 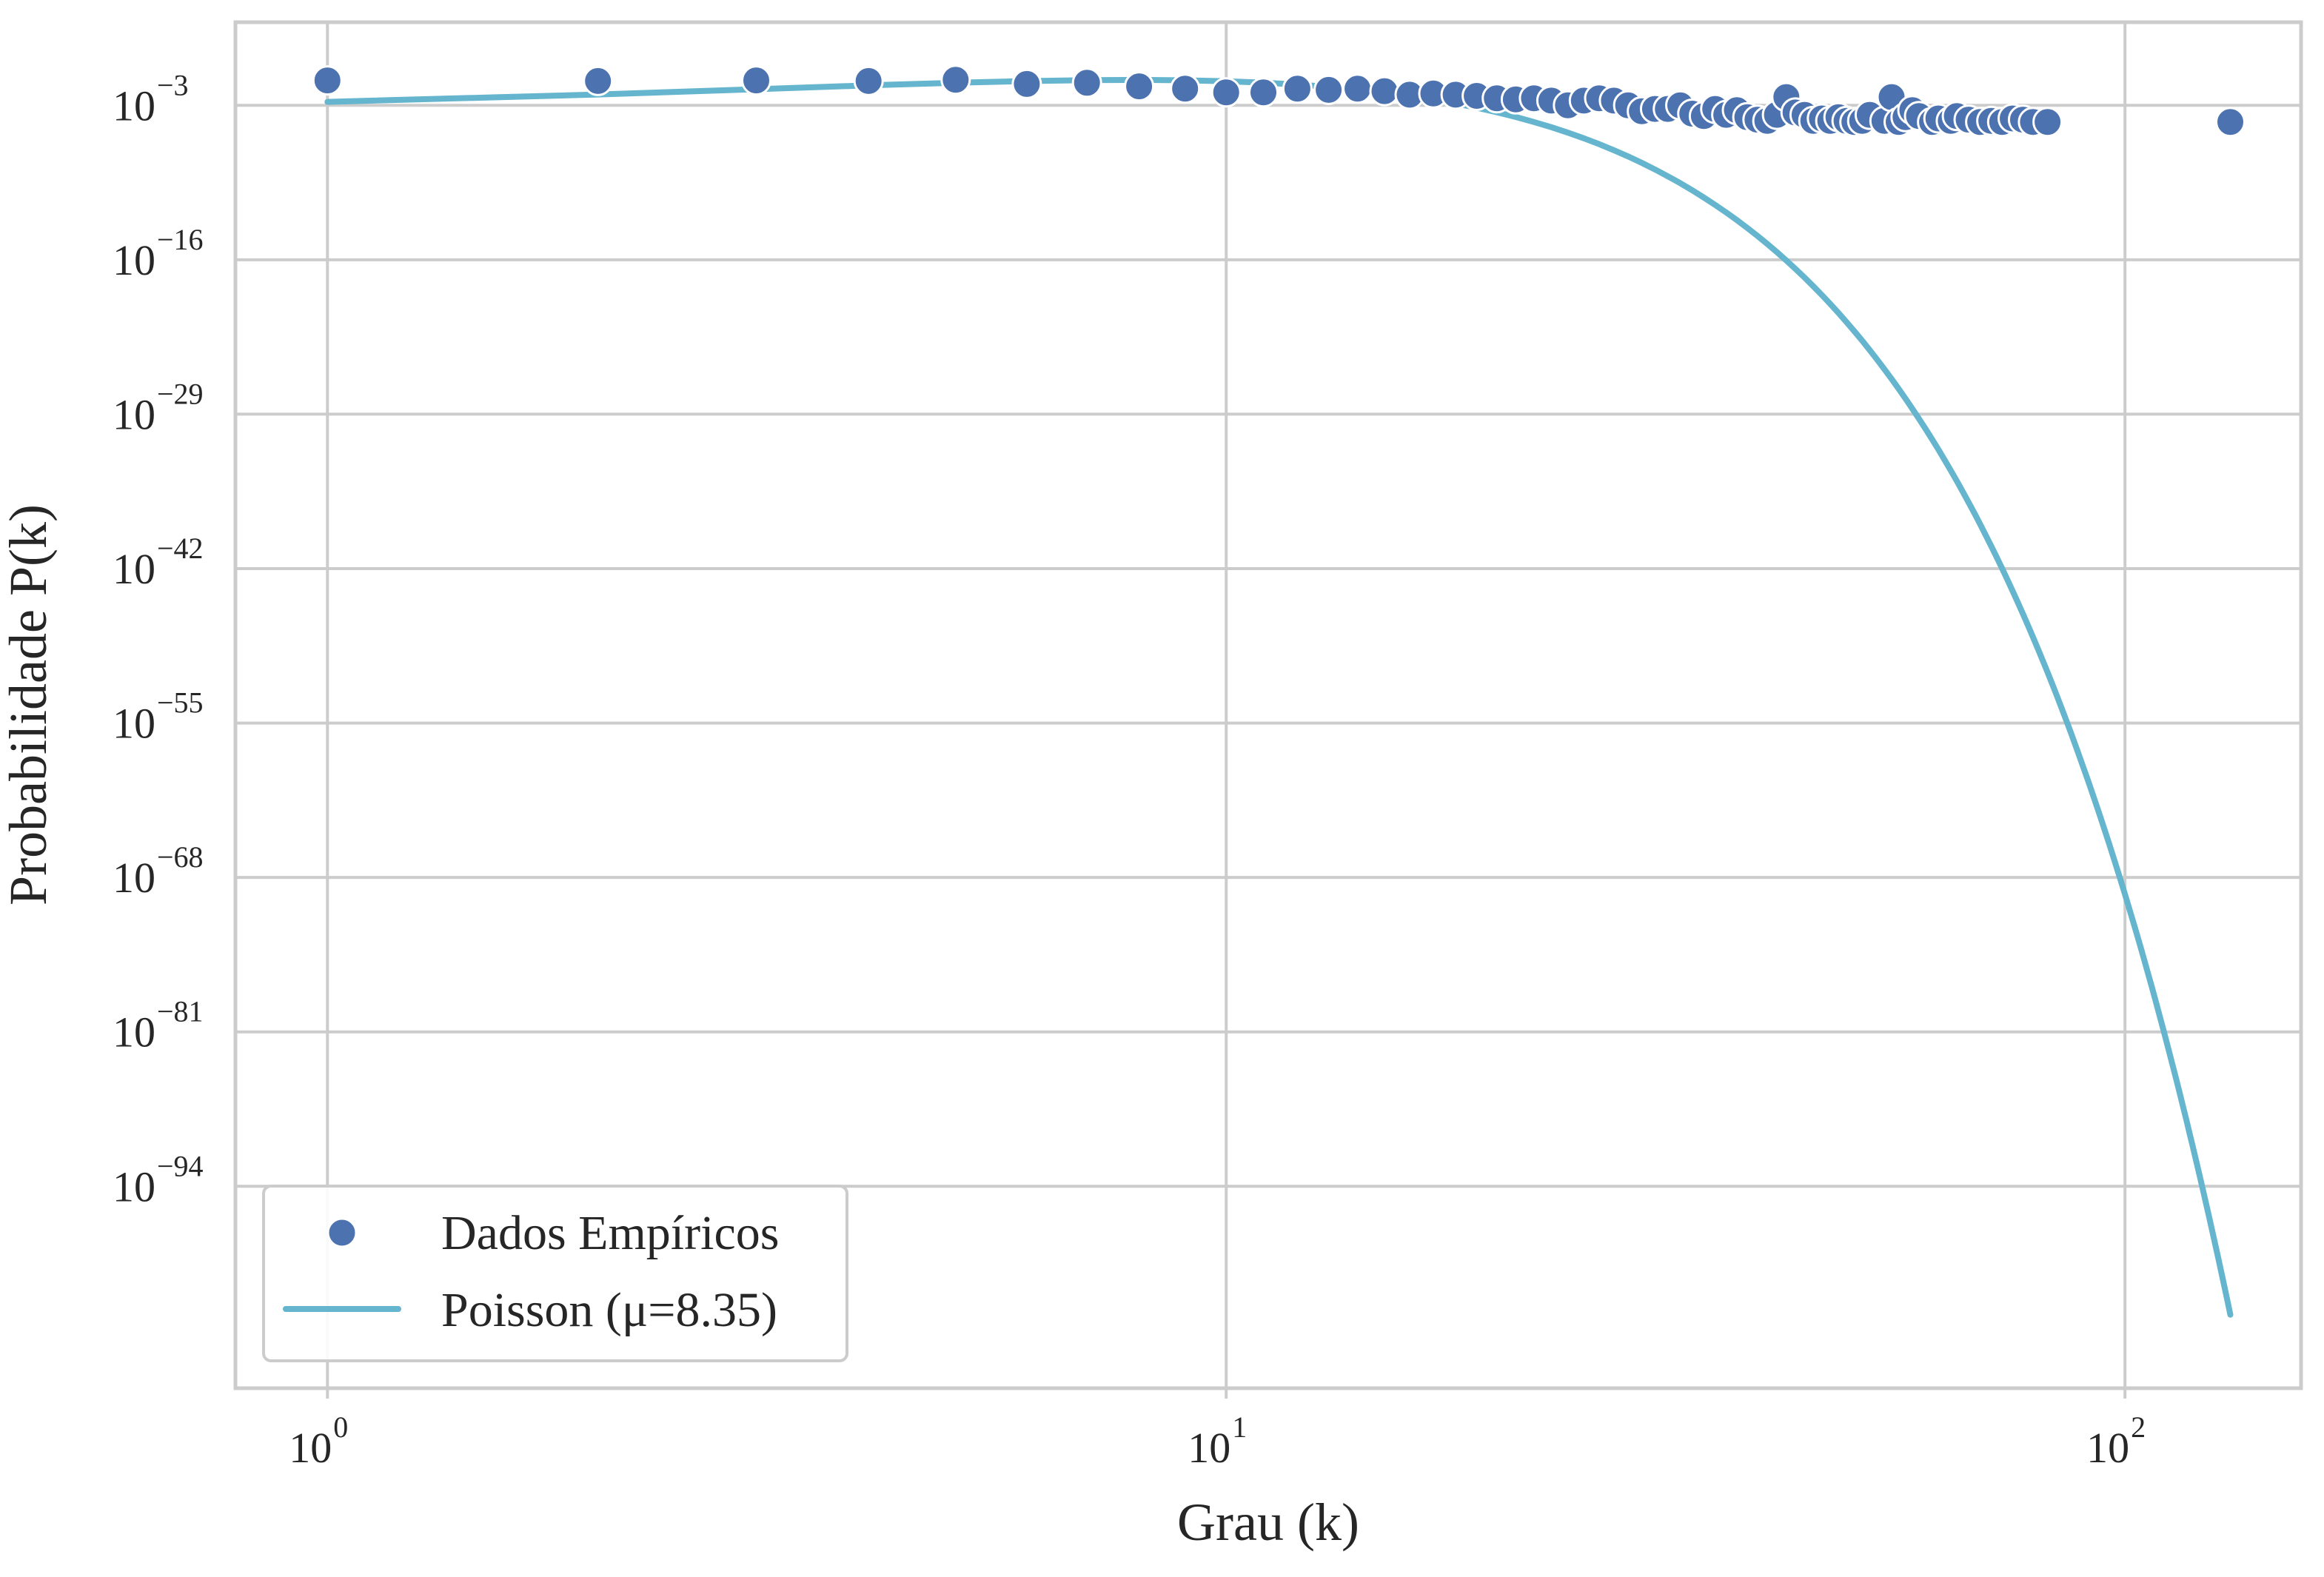 What do you see at coordinates (181, 549) in the screenshot?
I see `y-tick-exponent: −42` at bounding box center [181, 549].